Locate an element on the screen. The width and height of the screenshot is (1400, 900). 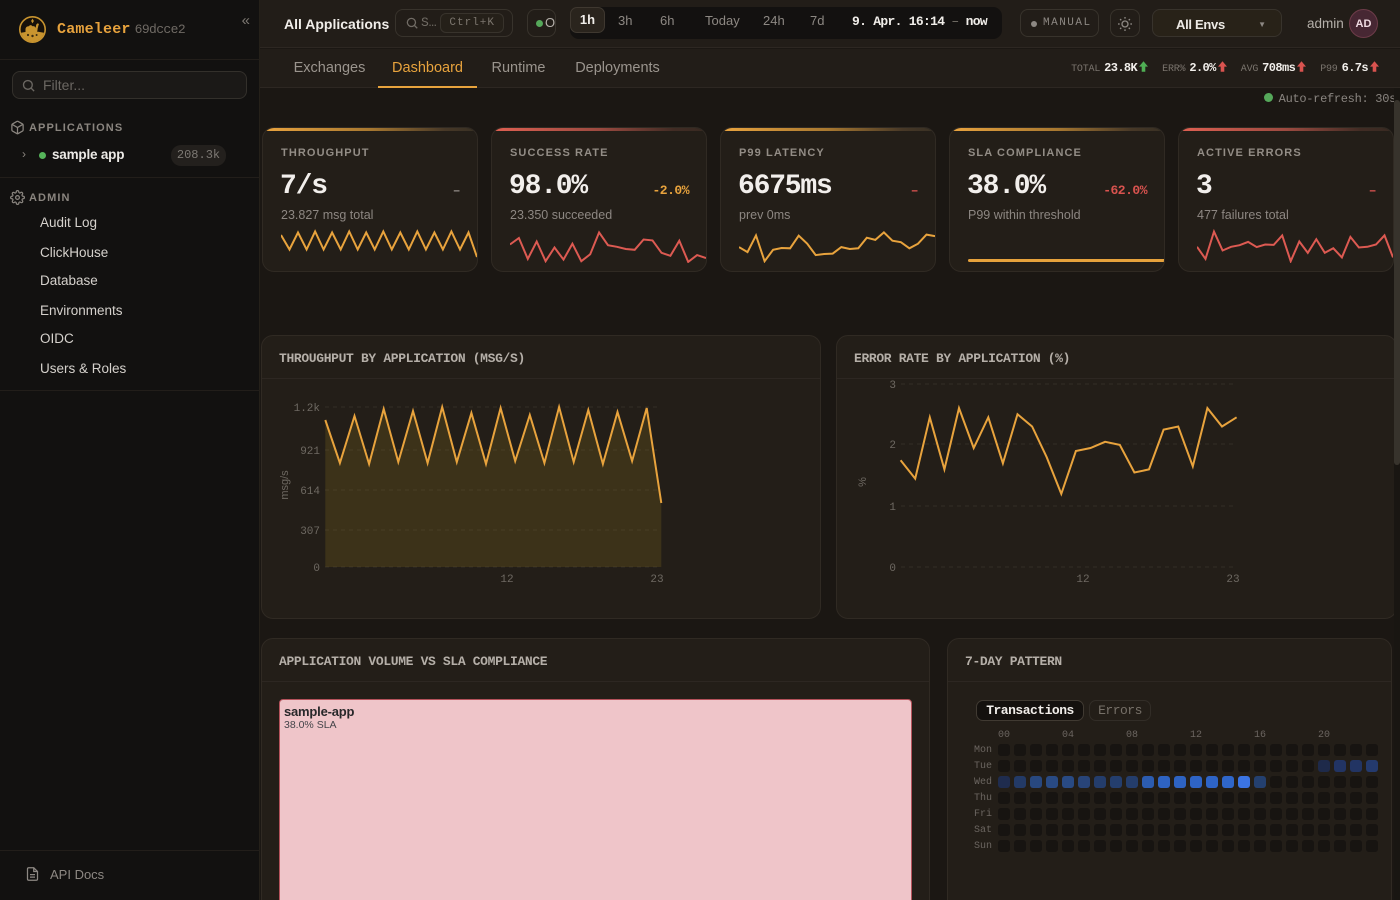
svg-text: 3 is located at coordinates (892, 386).